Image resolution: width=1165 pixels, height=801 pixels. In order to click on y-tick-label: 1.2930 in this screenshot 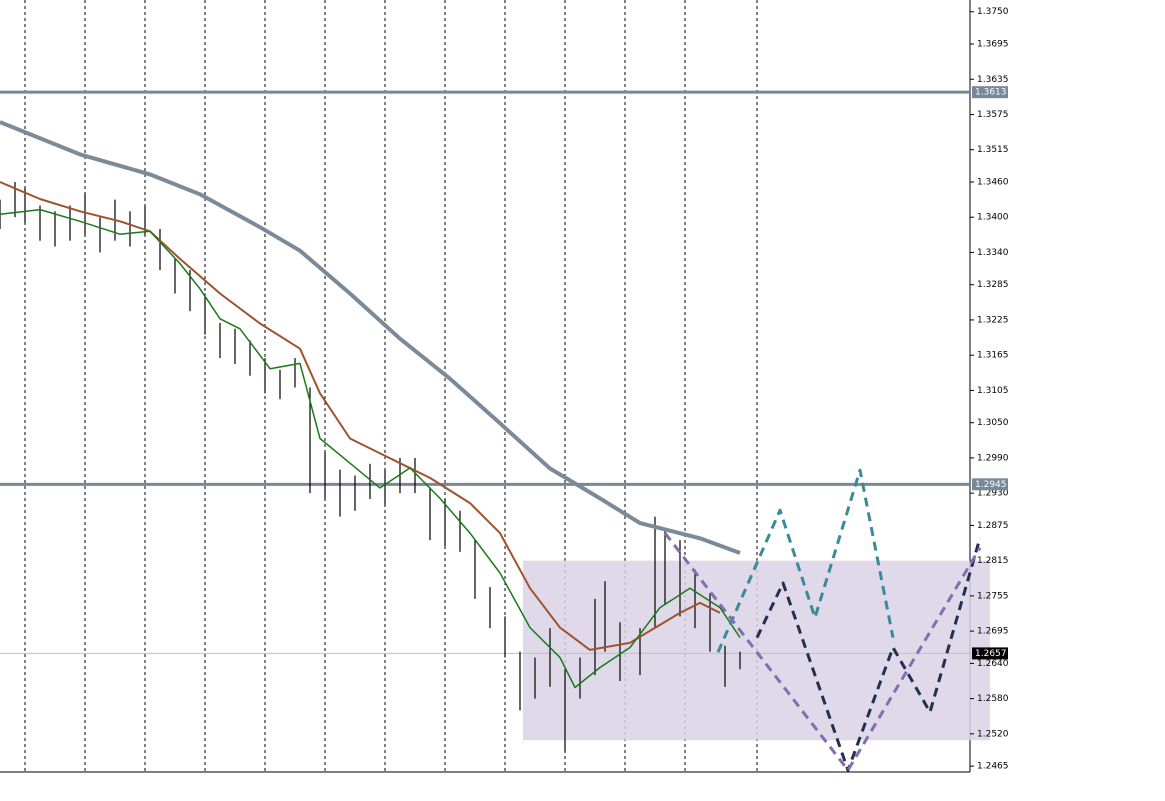, I will do `click(993, 494)`.